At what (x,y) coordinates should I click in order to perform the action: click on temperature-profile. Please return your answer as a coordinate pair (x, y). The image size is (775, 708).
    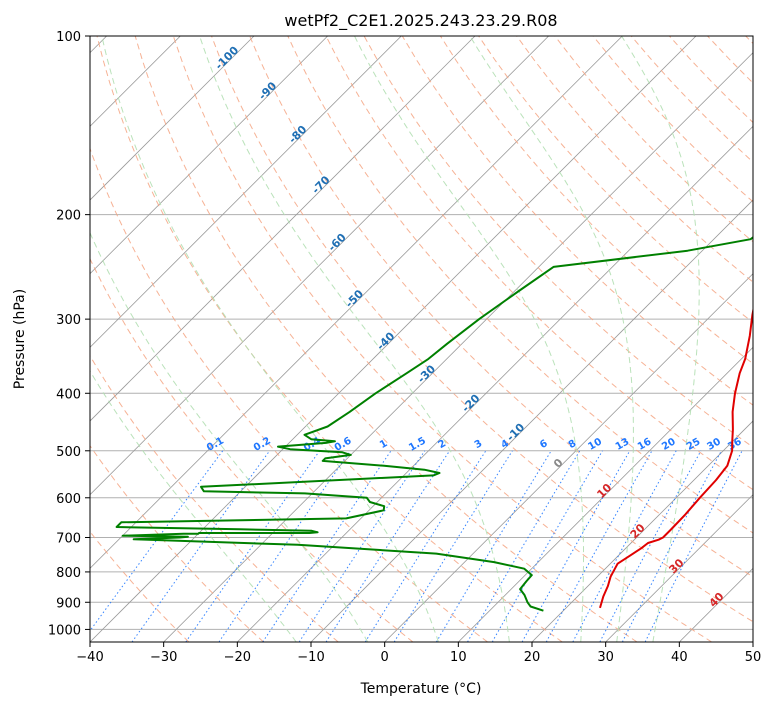
    Looking at the image, I should click on (676, 457).